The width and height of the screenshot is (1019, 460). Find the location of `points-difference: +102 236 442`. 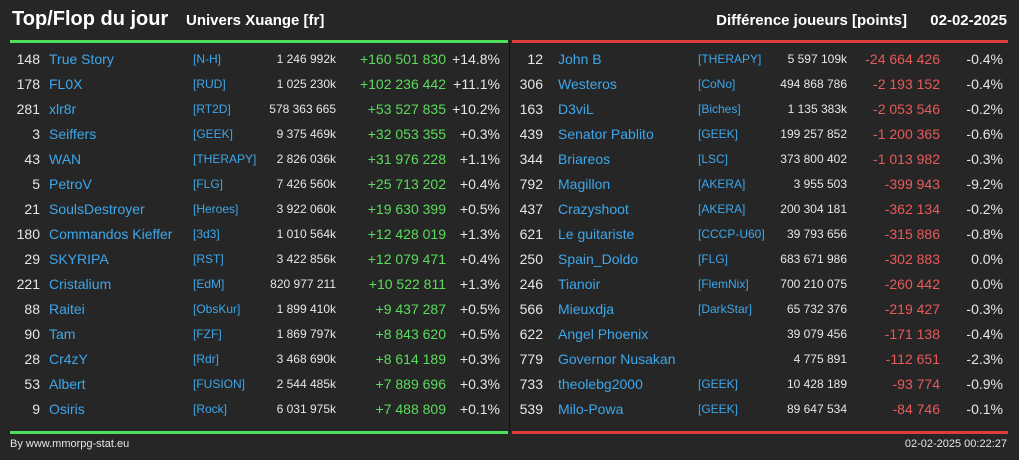

points-difference: +102 236 442 is located at coordinates (402, 84).